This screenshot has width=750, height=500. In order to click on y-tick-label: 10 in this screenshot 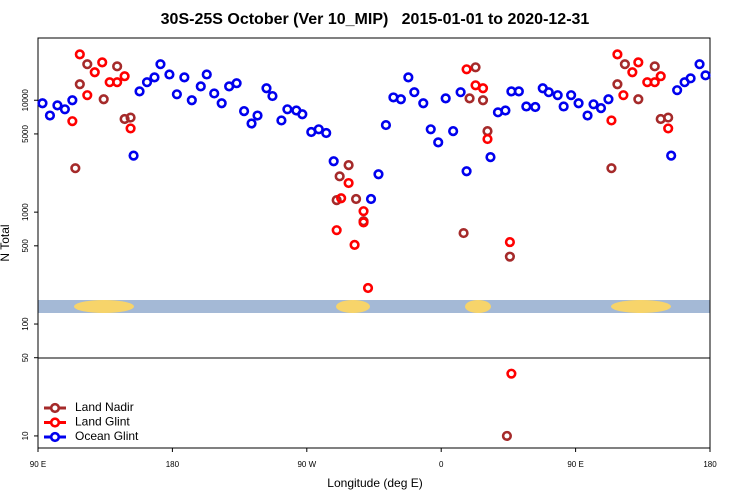, I will do `click(25, 435)`.